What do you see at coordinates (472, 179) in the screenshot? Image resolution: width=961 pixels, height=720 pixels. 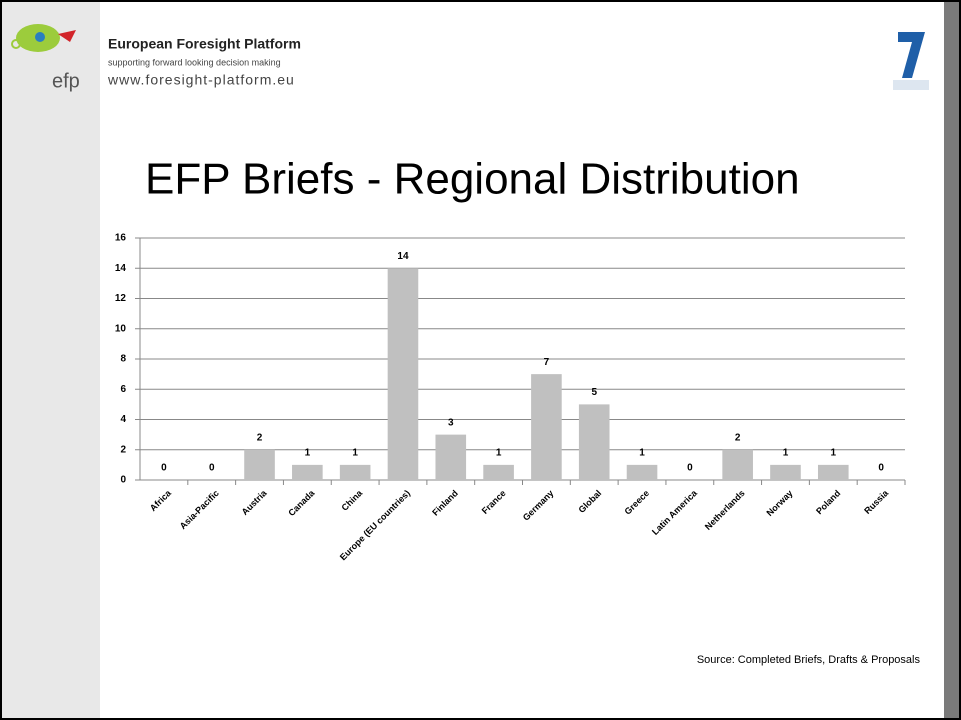 I see `chart-title: EFP Briefs - Regional Distribution` at bounding box center [472, 179].